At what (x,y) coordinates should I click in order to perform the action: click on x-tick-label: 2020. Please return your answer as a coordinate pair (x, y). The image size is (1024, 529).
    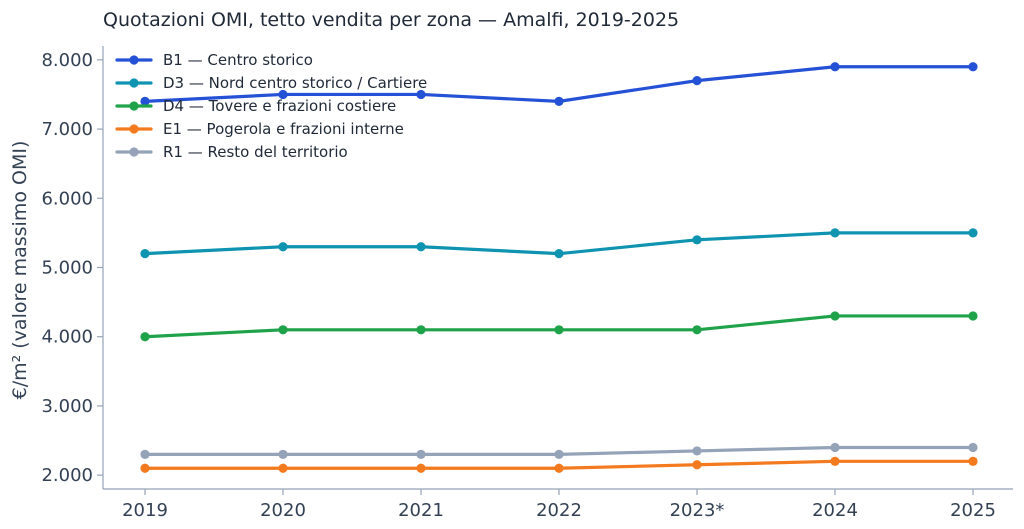
    Looking at the image, I should click on (283, 510).